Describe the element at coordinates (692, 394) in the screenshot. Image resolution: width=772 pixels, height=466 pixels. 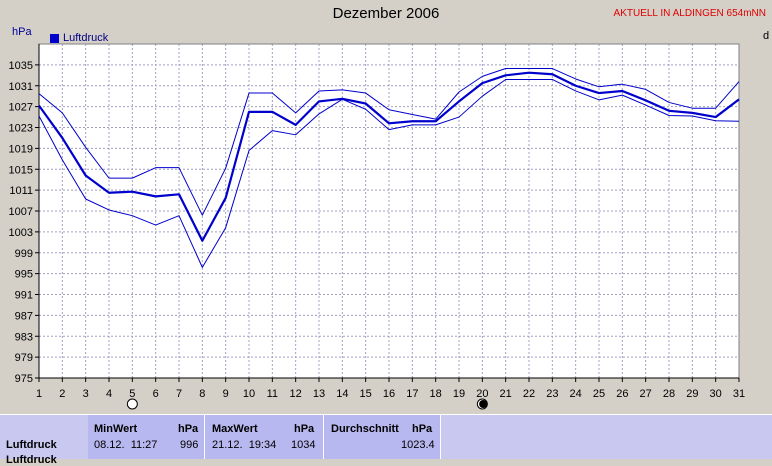
I see `x-tick-label: 29` at that location.